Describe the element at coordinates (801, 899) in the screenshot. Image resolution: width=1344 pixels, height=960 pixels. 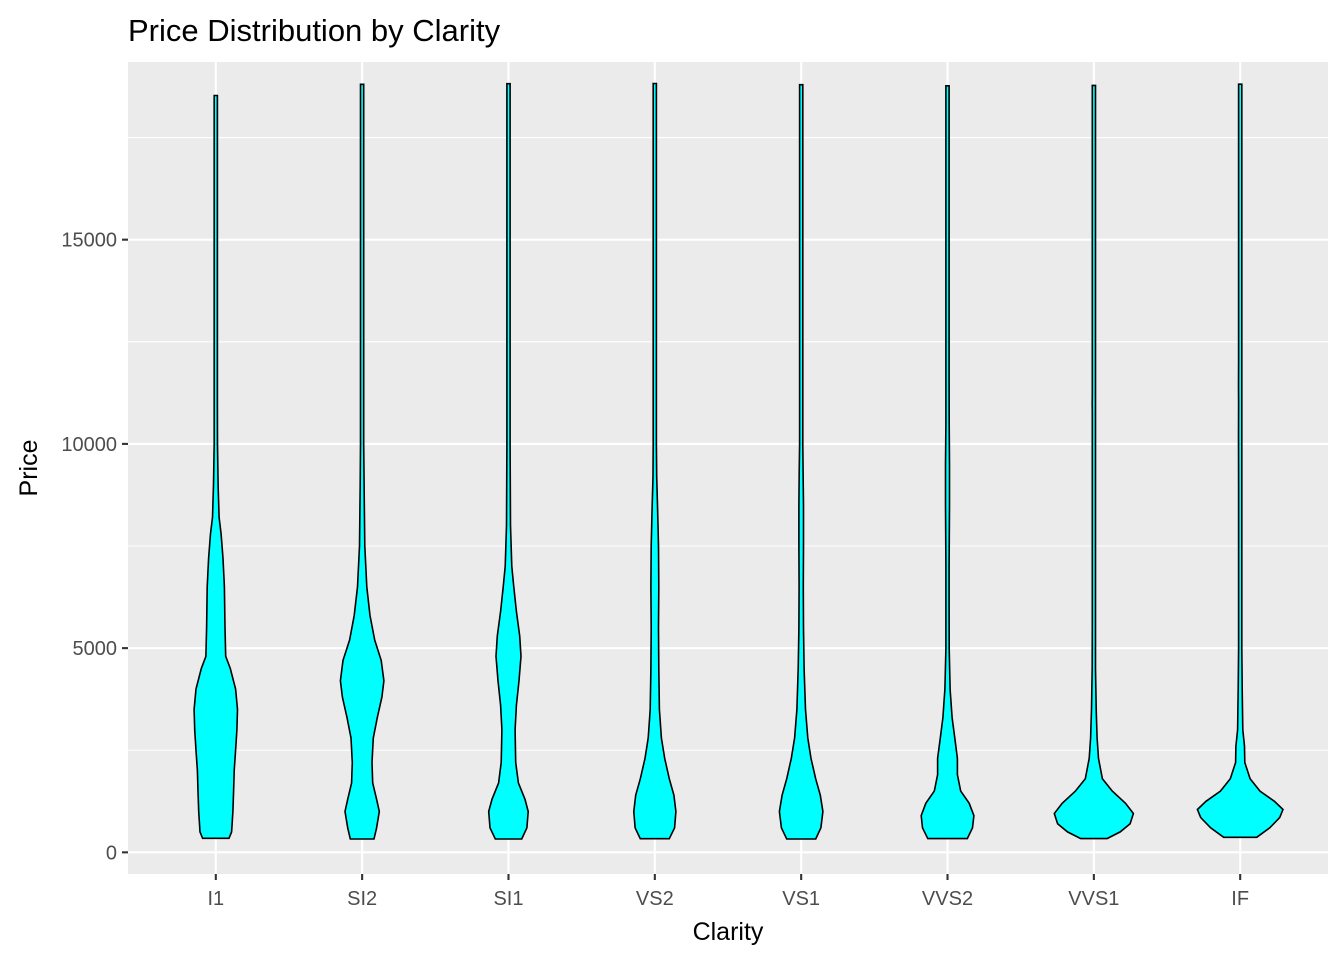
I see `x-tick-label: VS1` at that location.